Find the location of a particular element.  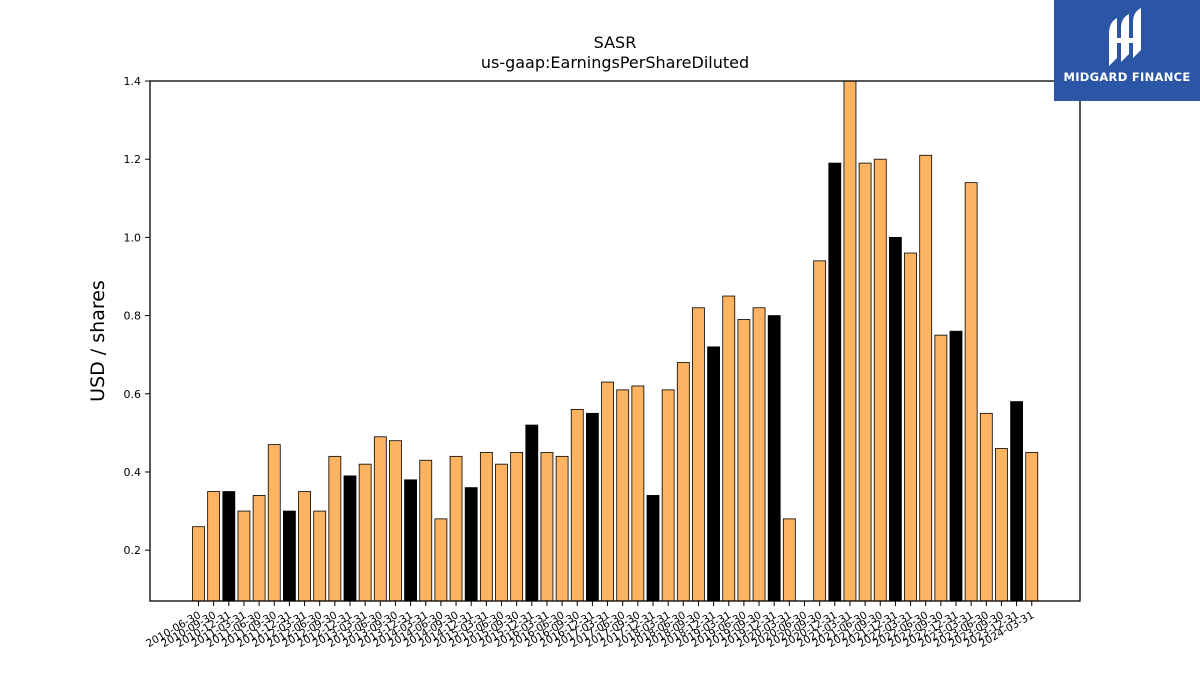

y-tick-label: 1.2 is located at coordinates (133, 159).